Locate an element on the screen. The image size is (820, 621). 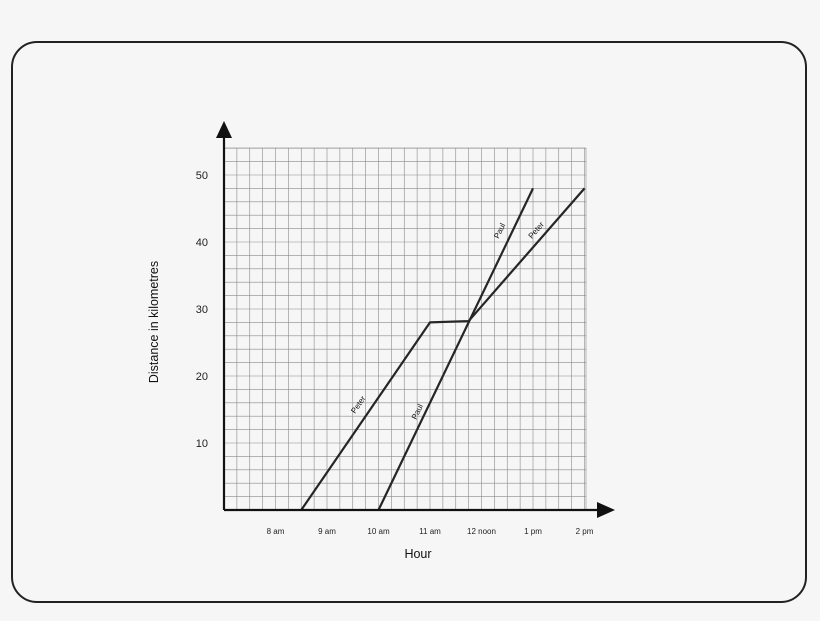
x-tick-label: 8 am is located at coordinates (276, 531).